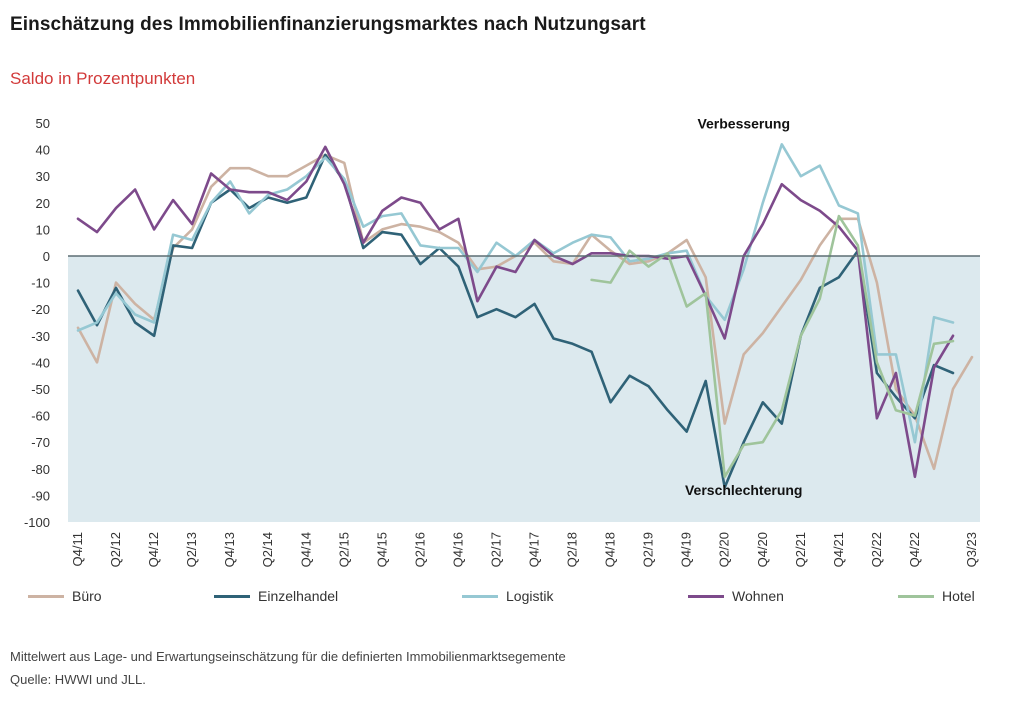 This screenshot has height=702, width=1018. Describe the element at coordinates (43, 150) in the screenshot. I see `y-tick-label: 40` at that location.